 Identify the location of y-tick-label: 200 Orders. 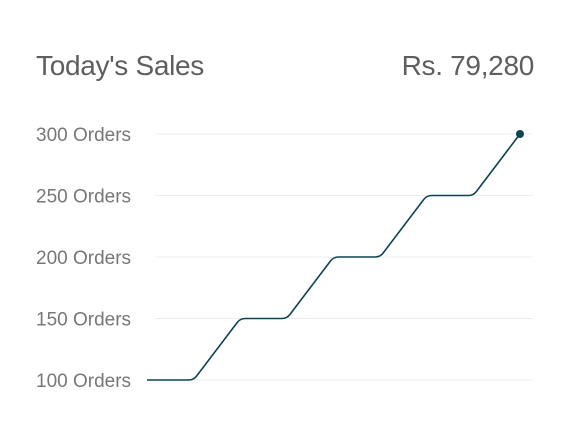
(83, 258).